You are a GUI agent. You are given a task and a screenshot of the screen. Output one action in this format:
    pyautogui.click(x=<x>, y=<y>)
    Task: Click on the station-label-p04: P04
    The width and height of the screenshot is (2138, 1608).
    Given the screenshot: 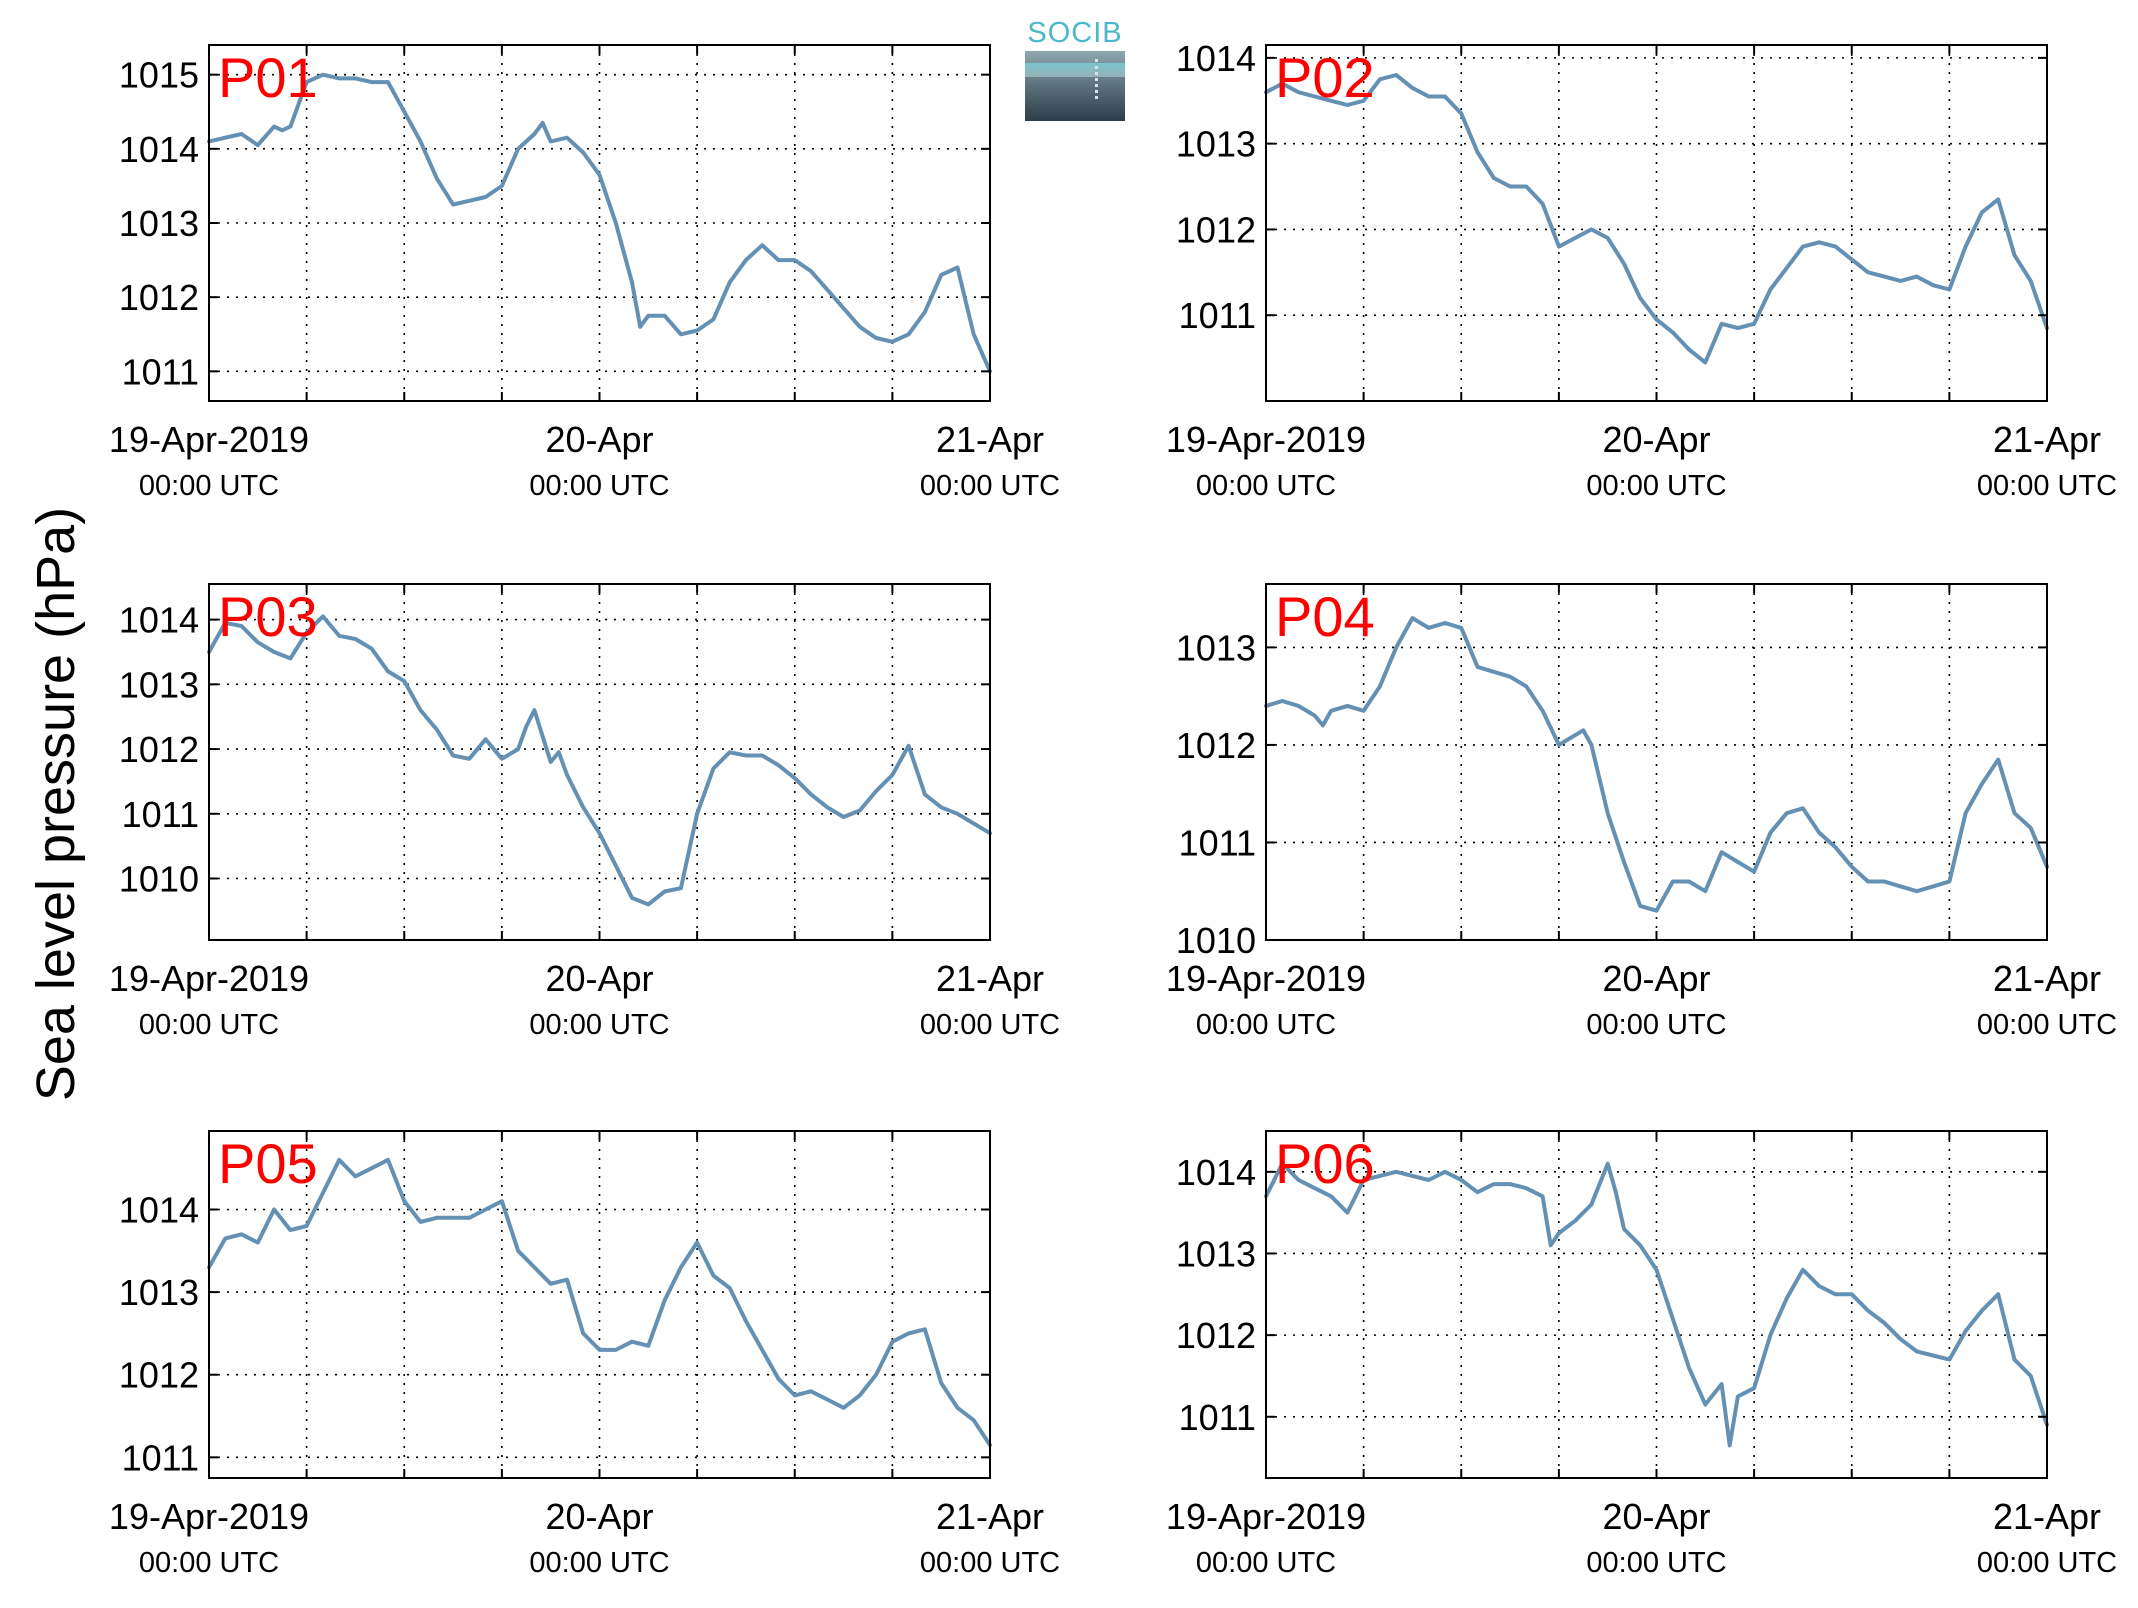 What is the action you would take?
    pyautogui.click(x=1325, y=616)
    